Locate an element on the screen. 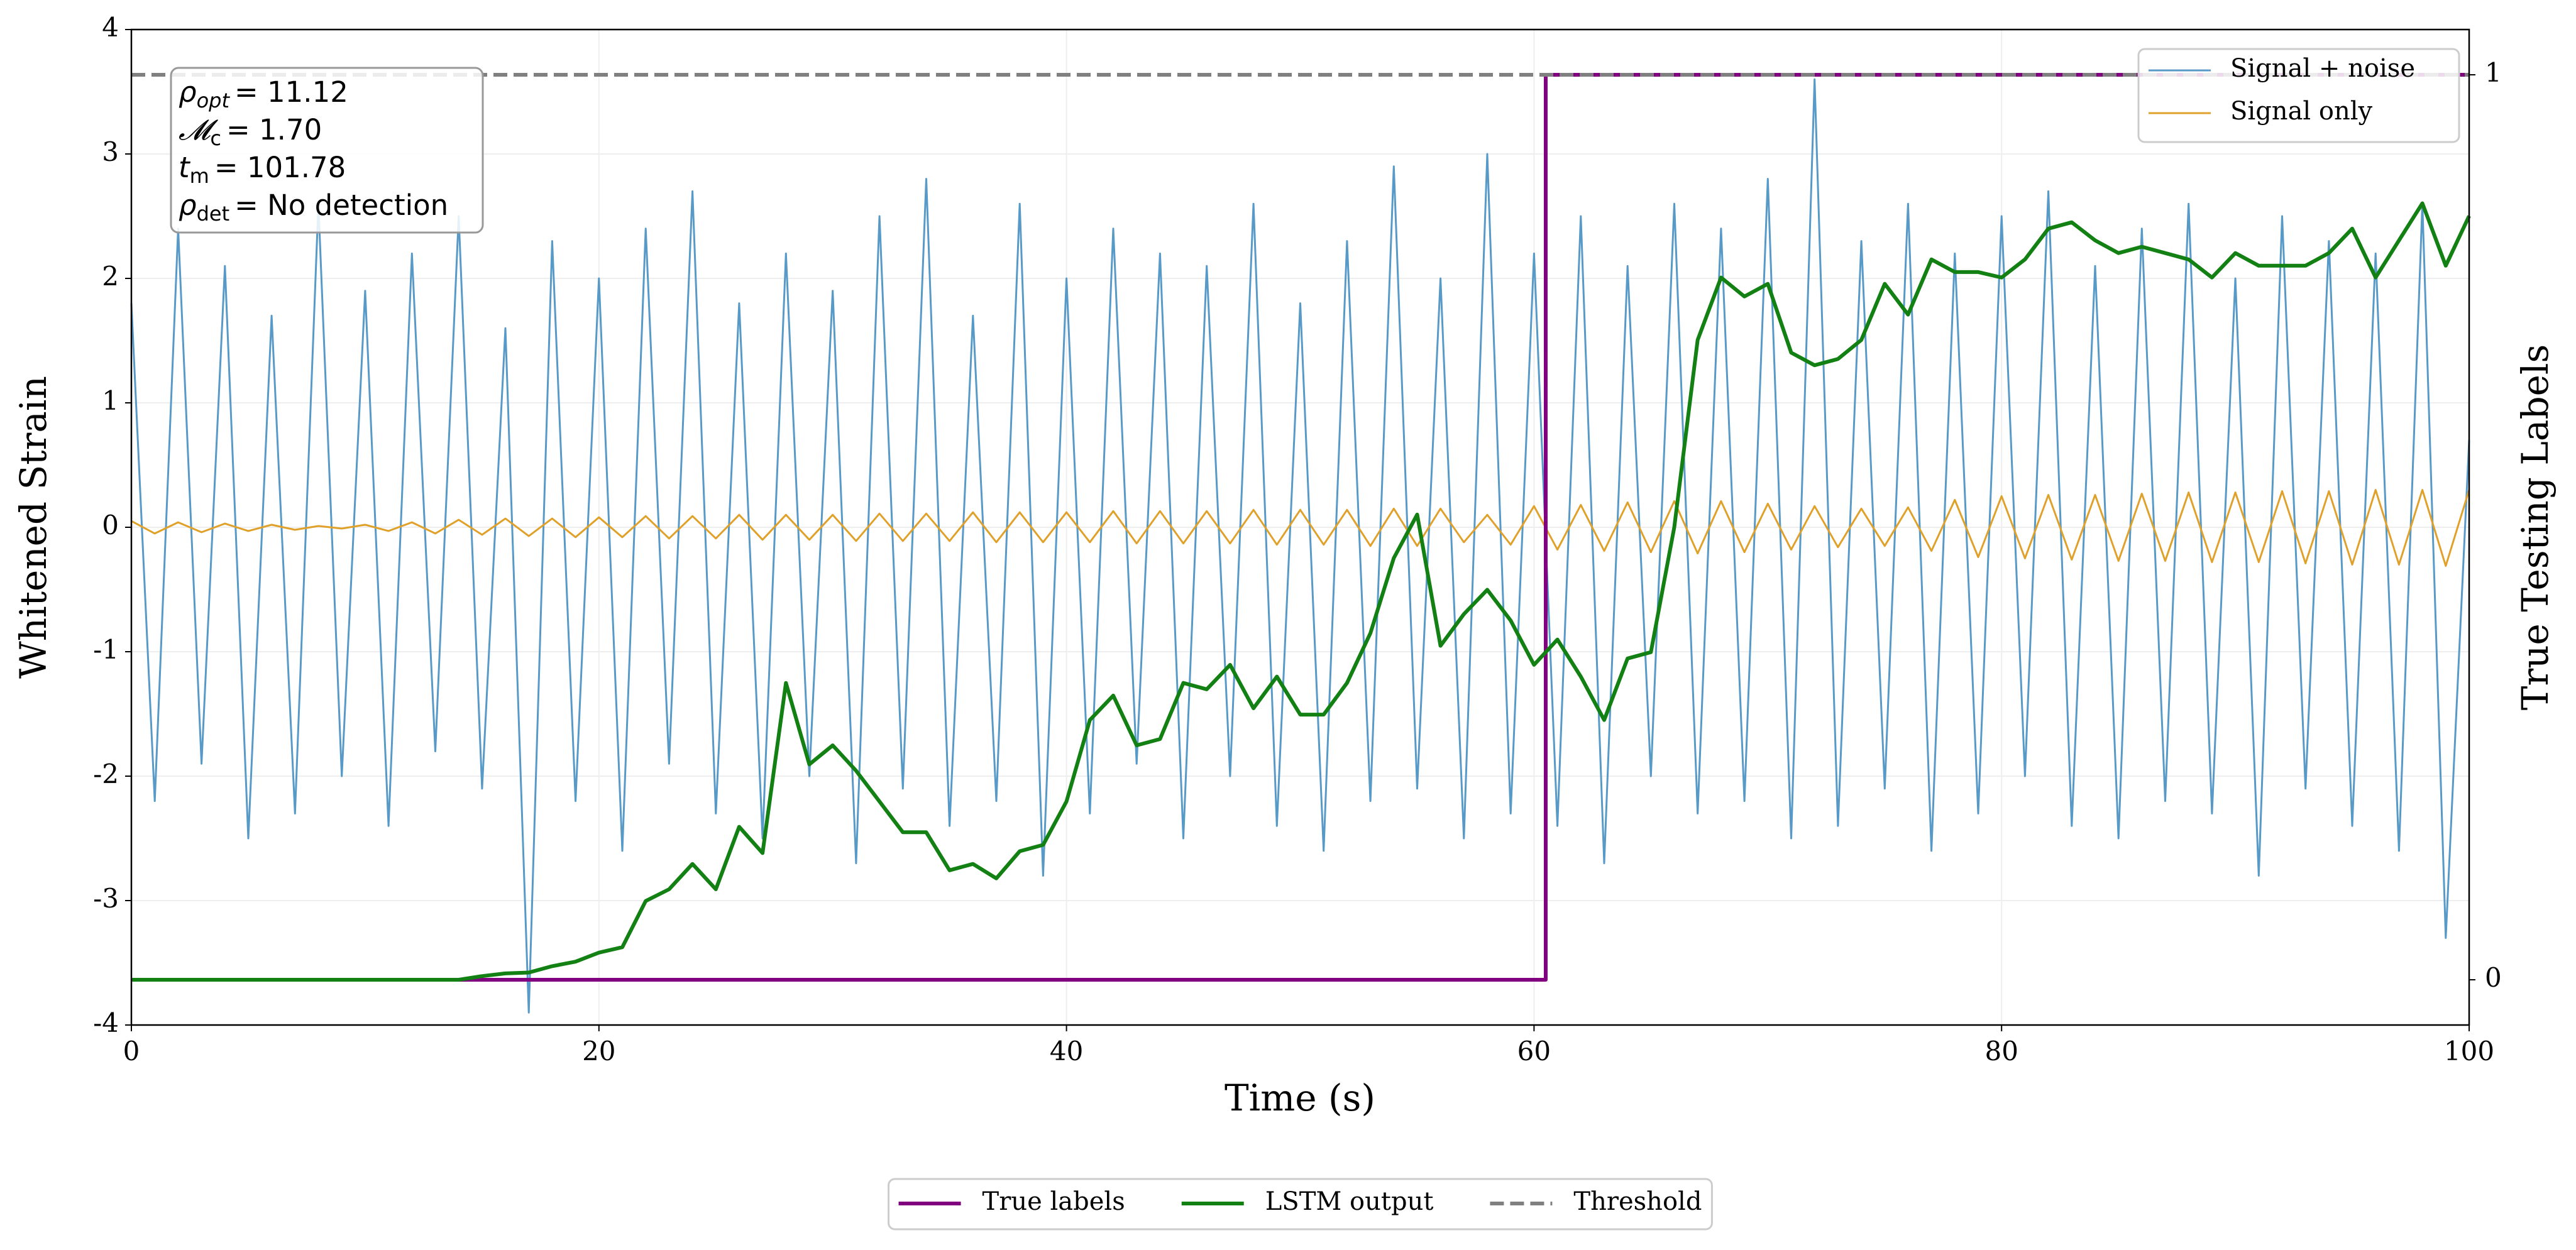  annotation-symbol: t is located at coordinates (185, 167).